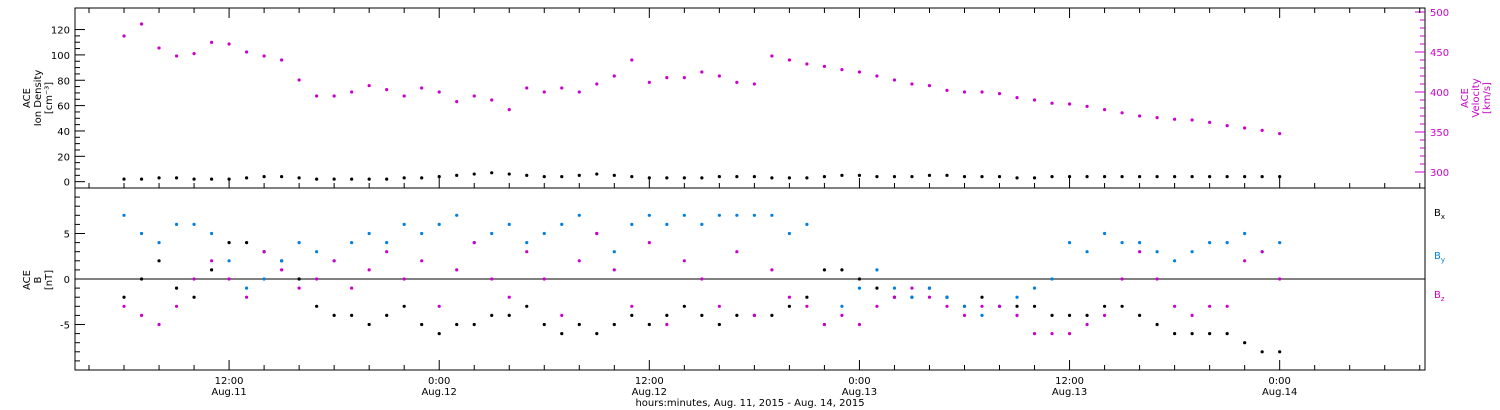  I want to click on xtick-time-label: 12:00, so click(649, 381).